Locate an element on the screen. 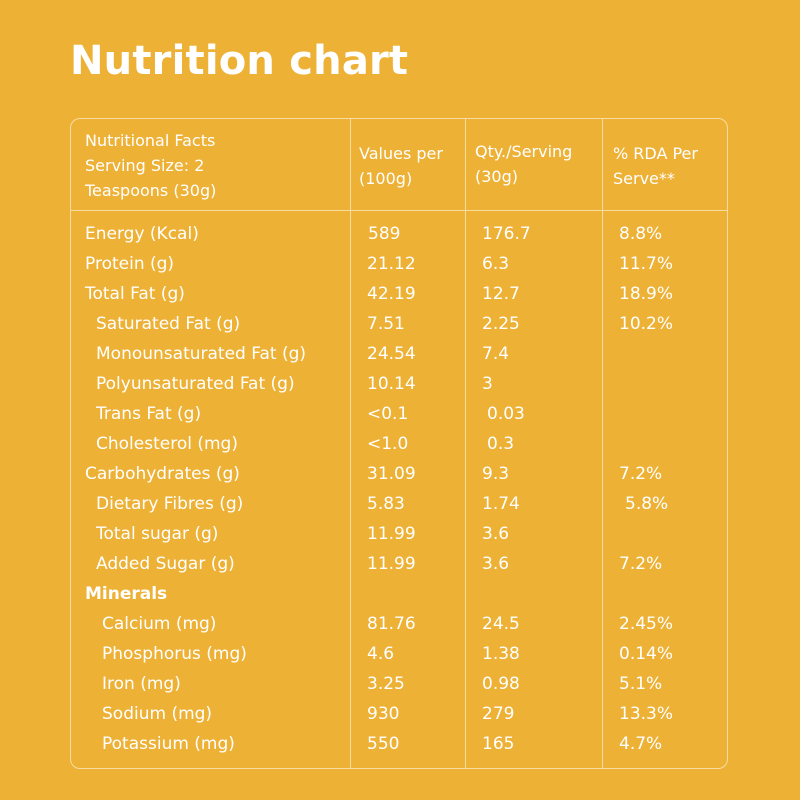 This screenshot has height=800, width=800. rda-percent: 10.2% is located at coordinates (646, 324).